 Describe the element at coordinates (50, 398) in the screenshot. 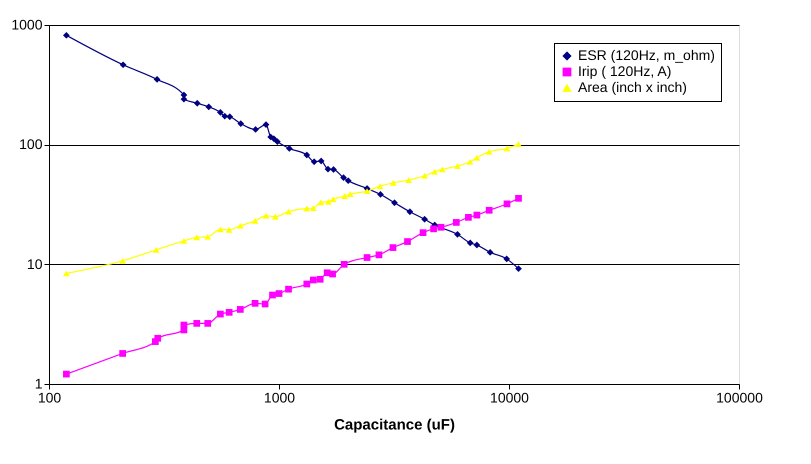

I see `x-tick-label: 100` at that location.